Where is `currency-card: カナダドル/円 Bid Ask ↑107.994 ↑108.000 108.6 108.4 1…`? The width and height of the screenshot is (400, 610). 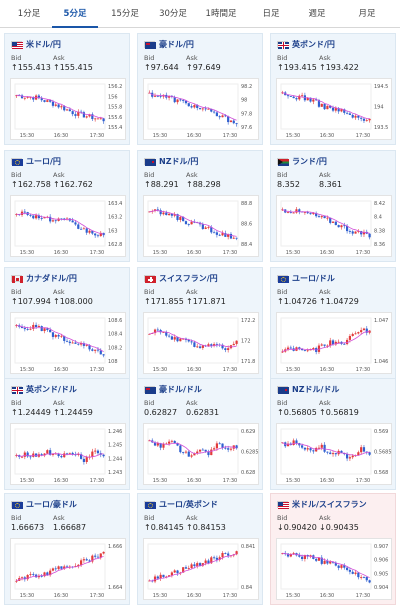
currency-card: カナダドル/円 Bid Ask ↑107.994 ↑108.000 108.6 108.4 1… is located at coordinates (67, 323).